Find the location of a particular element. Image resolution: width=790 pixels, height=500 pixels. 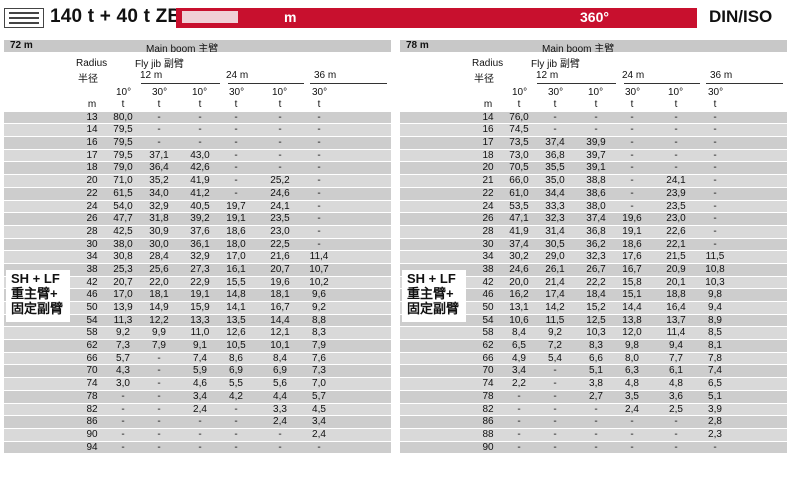

table-row: 88 - - - - - 2,3 is located at coordinates (593, 435).